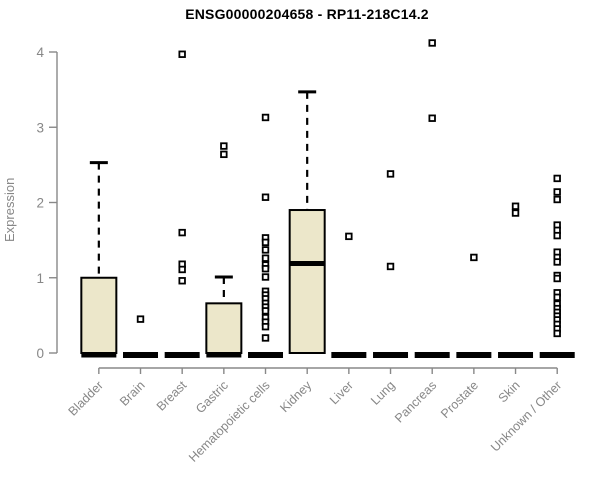 Image resolution: width=600 pixels, height=500 pixels. What do you see at coordinates (86, 398) in the screenshot?
I see `x-axis-tick-label: Bladder` at bounding box center [86, 398].